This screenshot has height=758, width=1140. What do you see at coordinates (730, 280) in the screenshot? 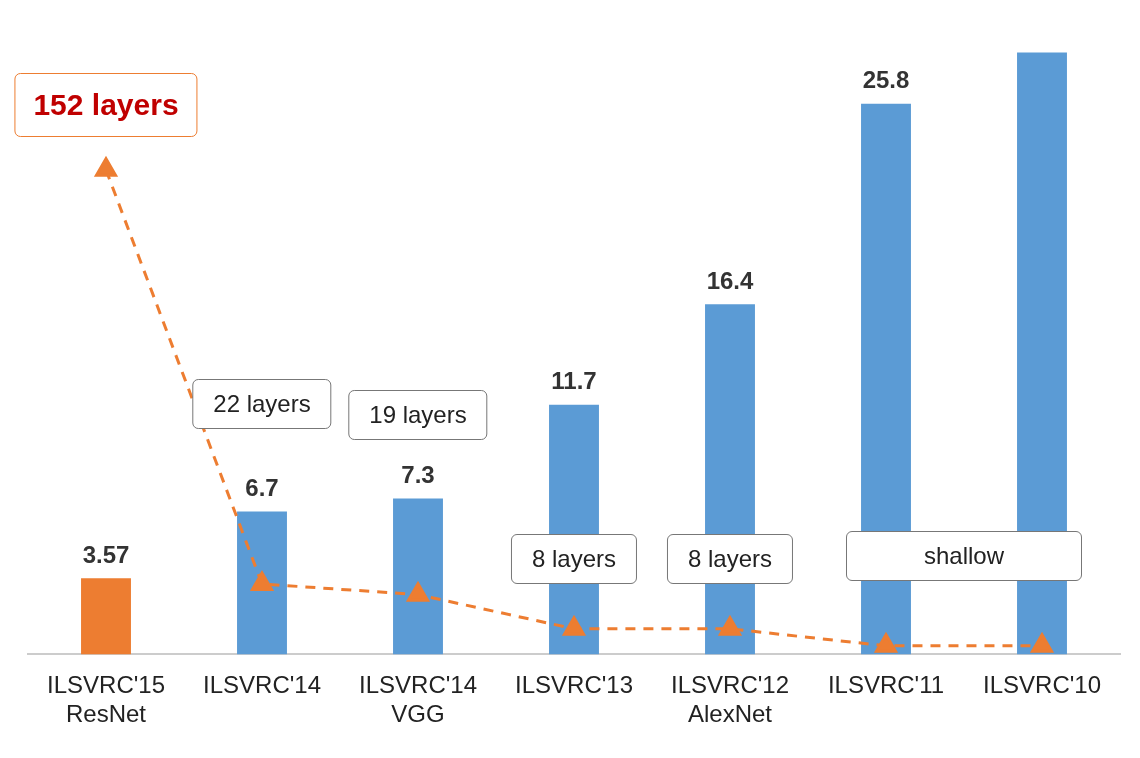
I see `data-label: 16.4` at bounding box center [730, 280].